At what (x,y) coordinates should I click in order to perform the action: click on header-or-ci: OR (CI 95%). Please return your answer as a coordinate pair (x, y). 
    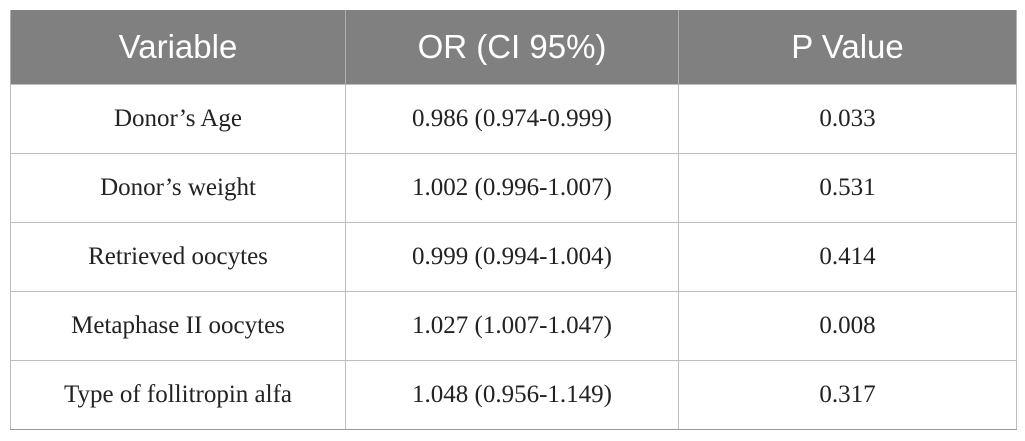
    Looking at the image, I should click on (512, 47).